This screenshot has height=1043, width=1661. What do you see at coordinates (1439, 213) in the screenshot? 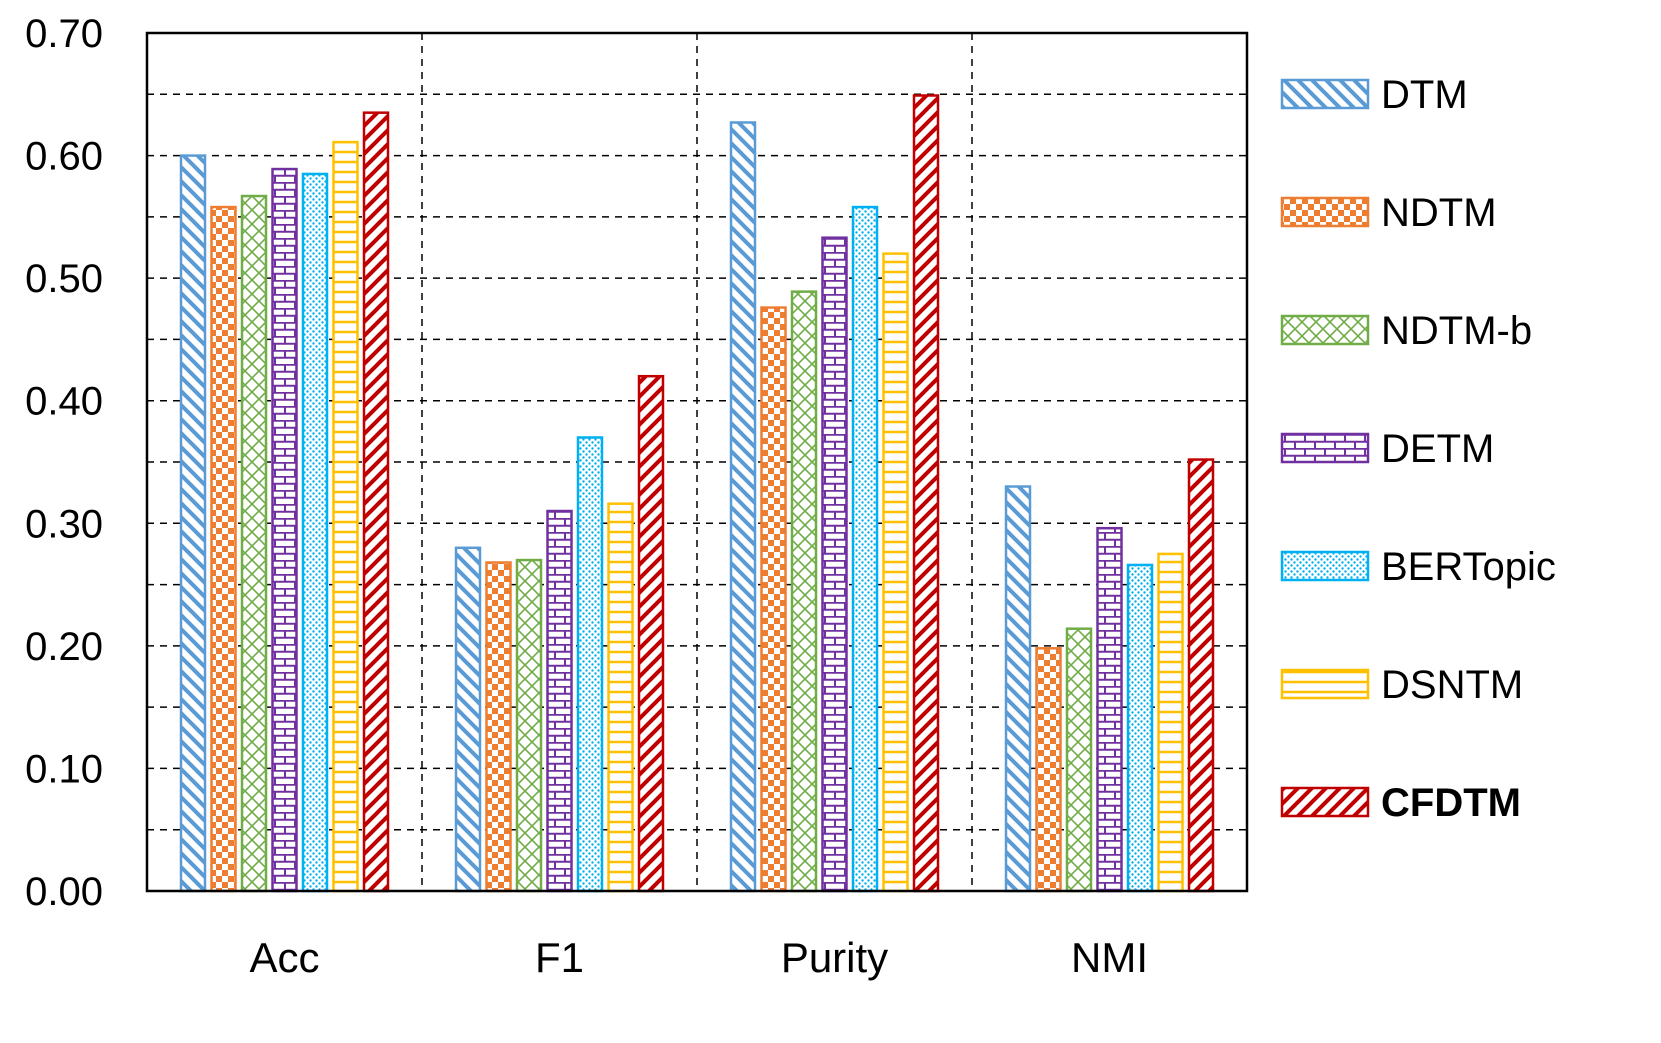
I see `legend-label: NDTM` at bounding box center [1439, 213].